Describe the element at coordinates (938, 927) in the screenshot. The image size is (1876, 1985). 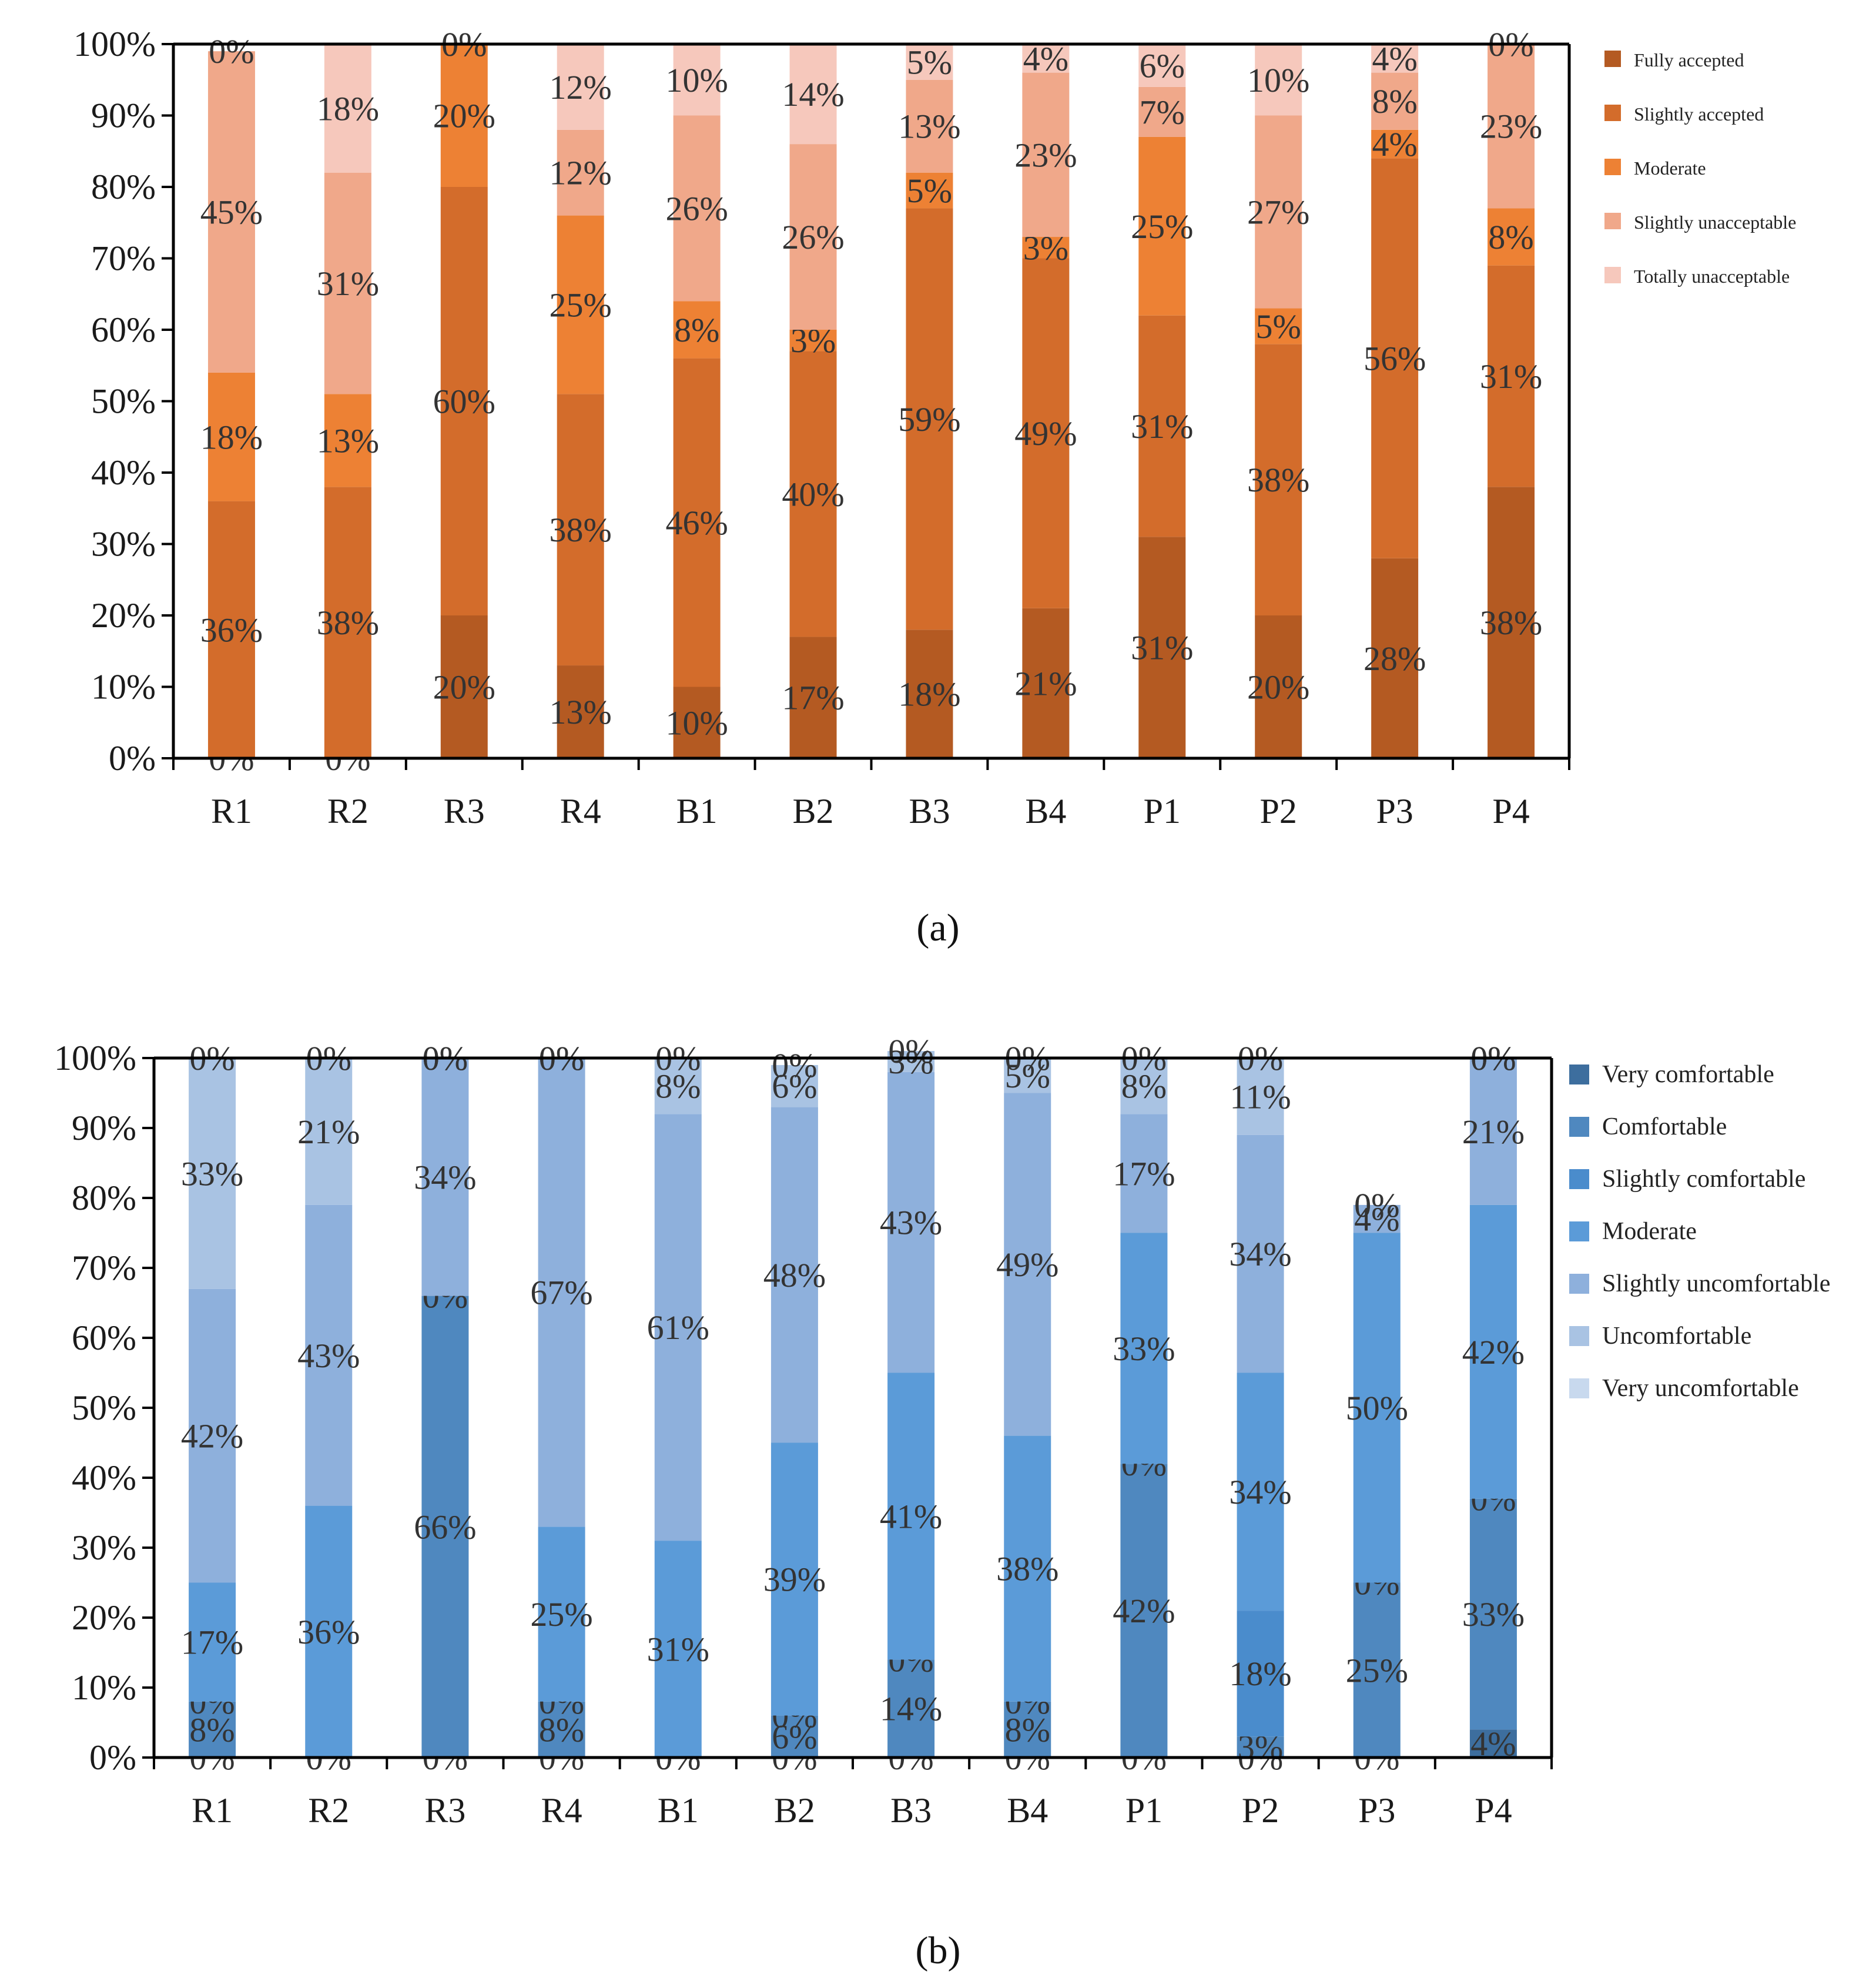
I see `panel-label-a: (a)` at that location.